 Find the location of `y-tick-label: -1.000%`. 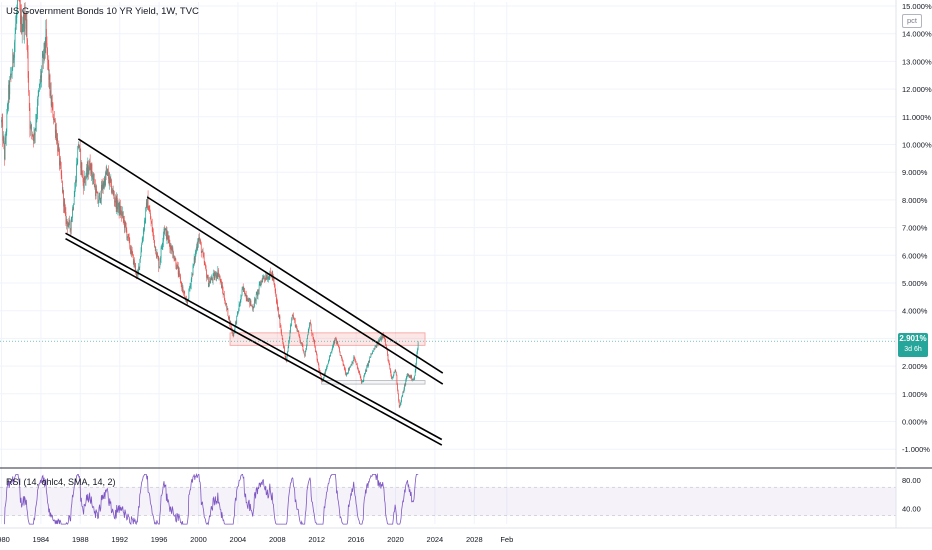

y-tick-label: -1.000% is located at coordinates (916, 449).